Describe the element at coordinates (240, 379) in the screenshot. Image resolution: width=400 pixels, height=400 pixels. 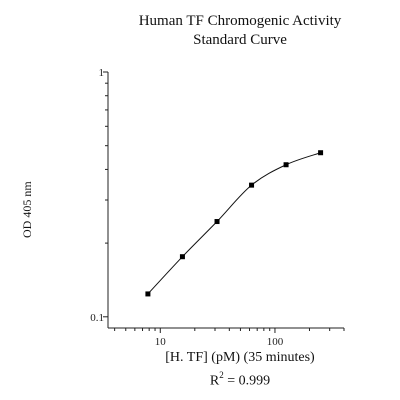
I see `r-squared-annotation: R2 = 0.999` at that location.